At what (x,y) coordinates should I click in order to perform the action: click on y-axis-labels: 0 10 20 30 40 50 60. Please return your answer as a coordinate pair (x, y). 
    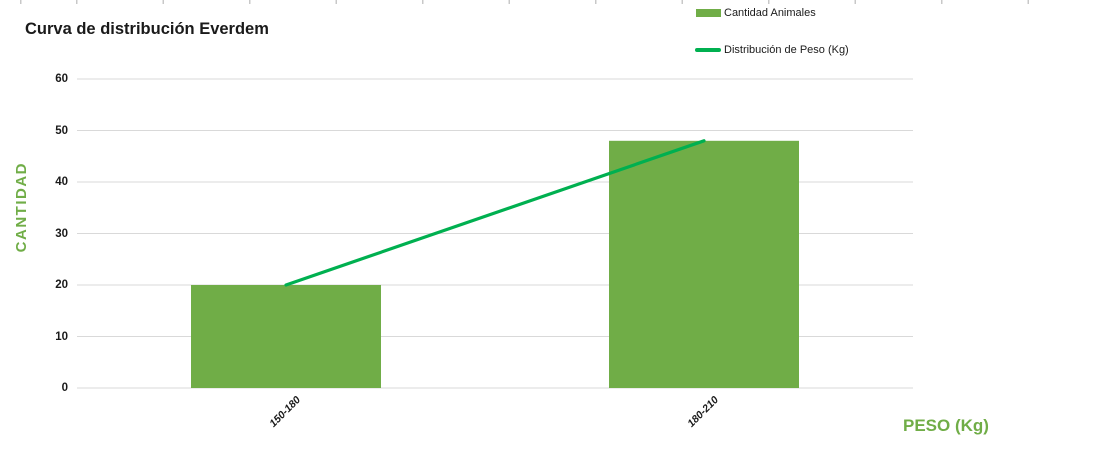
    Looking at the image, I should click on (34, 238).